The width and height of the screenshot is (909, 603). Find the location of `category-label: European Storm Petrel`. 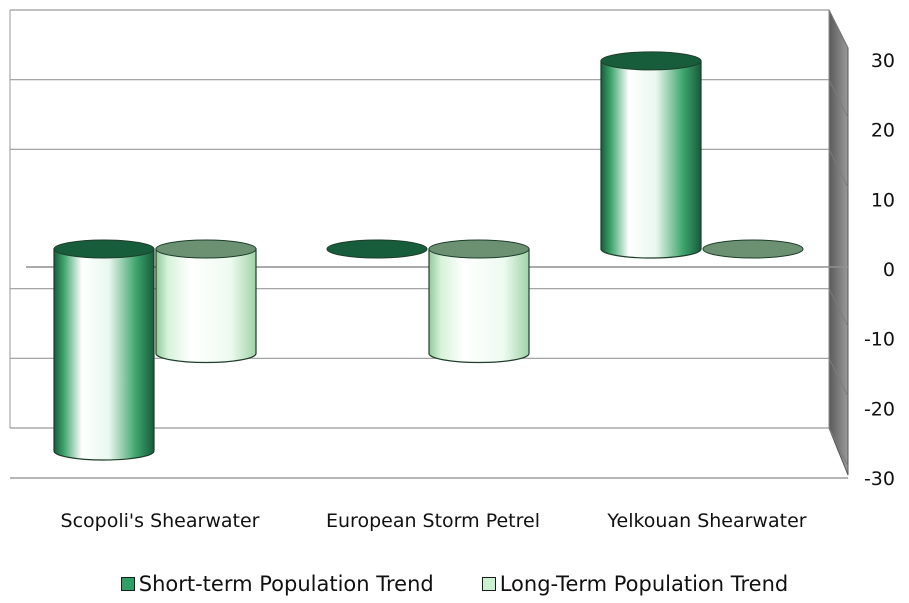

category-label: European Storm Petrel is located at coordinates (433, 521).